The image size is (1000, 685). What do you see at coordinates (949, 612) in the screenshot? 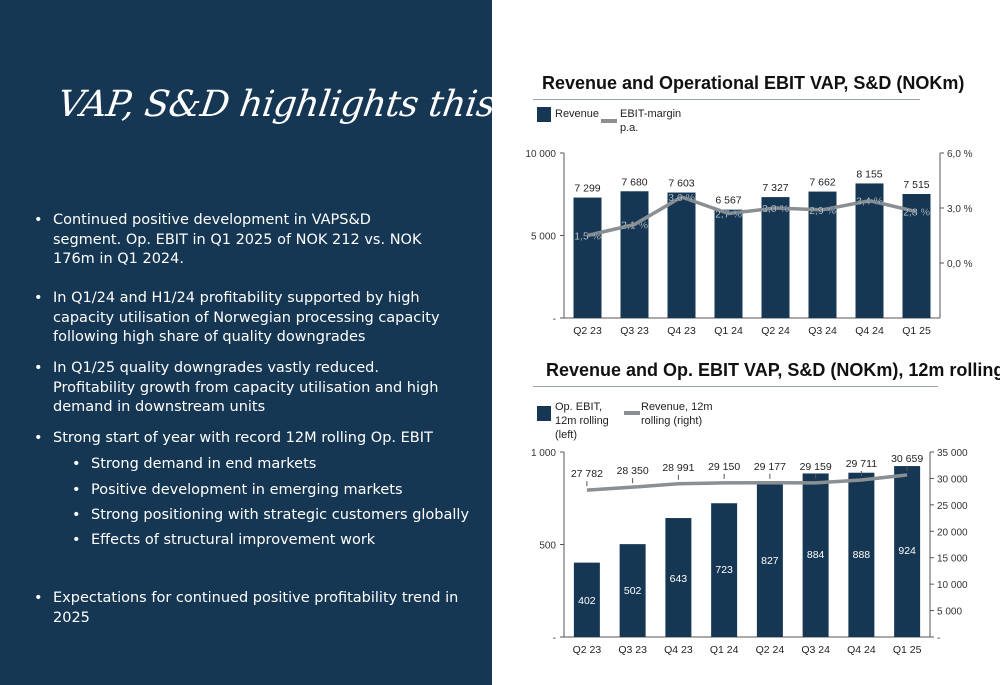
I see `right-axis-tick-label: 5 000` at bounding box center [949, 612].